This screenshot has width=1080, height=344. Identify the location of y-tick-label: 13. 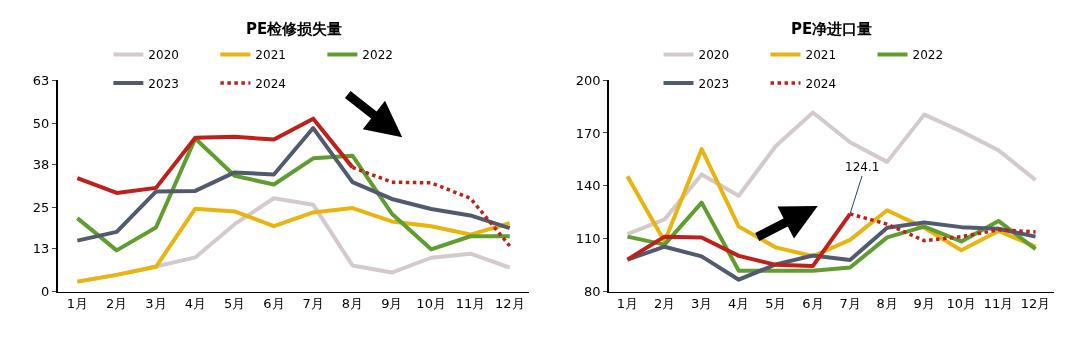
(41, 248).